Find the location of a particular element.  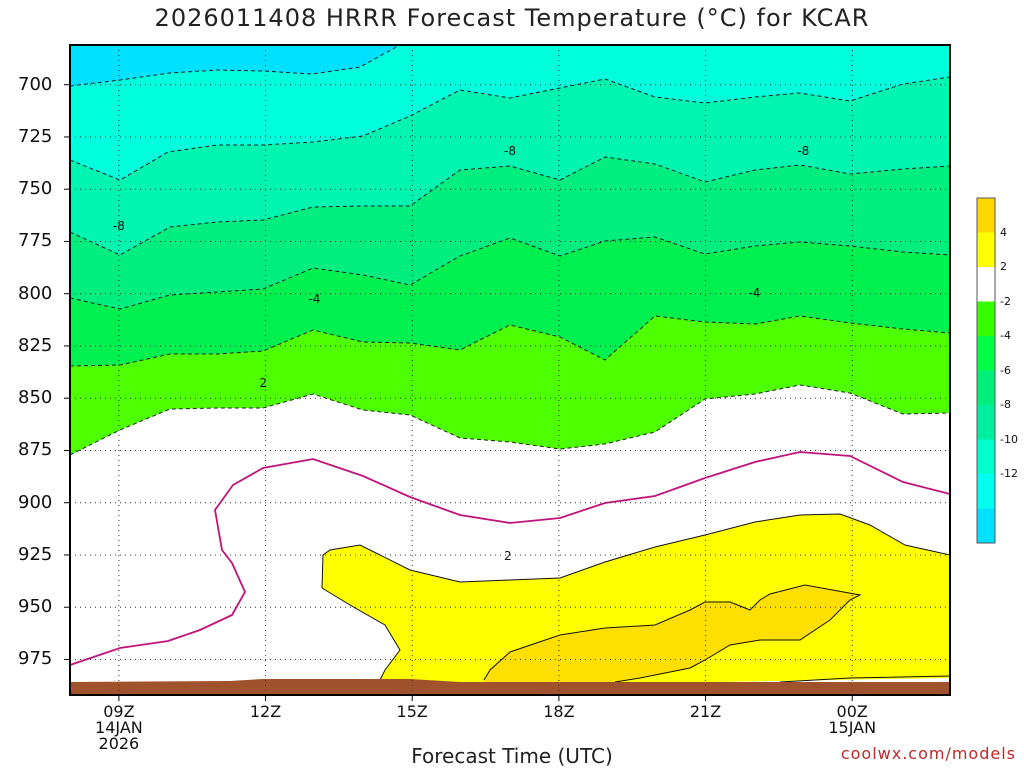

y-tick-label: 925 is located at coordinates (35, 554).